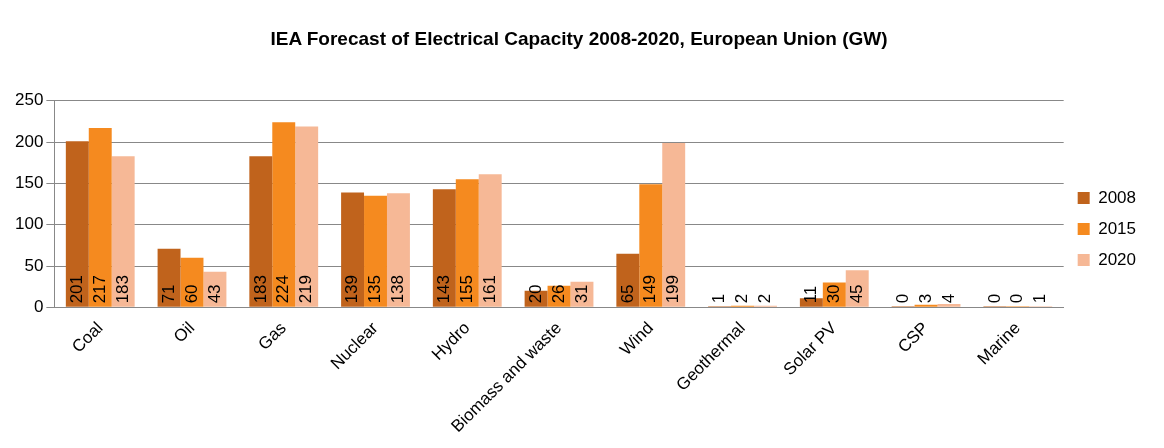  What do you see at coordinates (168, 294) in the screenshot?
I see `data-label: 71` at bounding box center [168, 294].